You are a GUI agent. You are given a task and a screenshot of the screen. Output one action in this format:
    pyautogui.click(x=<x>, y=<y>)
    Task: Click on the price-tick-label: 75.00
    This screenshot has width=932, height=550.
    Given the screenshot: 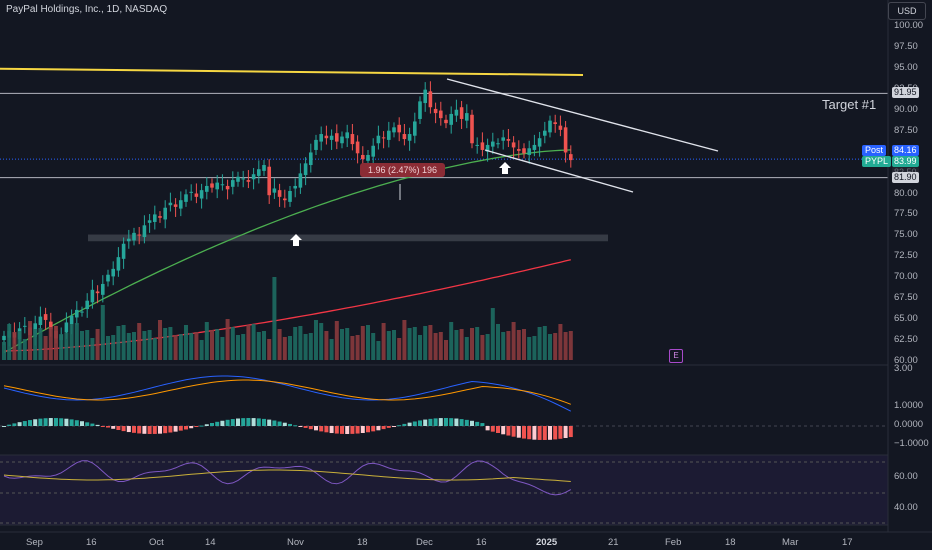 What is the action you would take?
    pyautogui.click(x=906, y=235)
    